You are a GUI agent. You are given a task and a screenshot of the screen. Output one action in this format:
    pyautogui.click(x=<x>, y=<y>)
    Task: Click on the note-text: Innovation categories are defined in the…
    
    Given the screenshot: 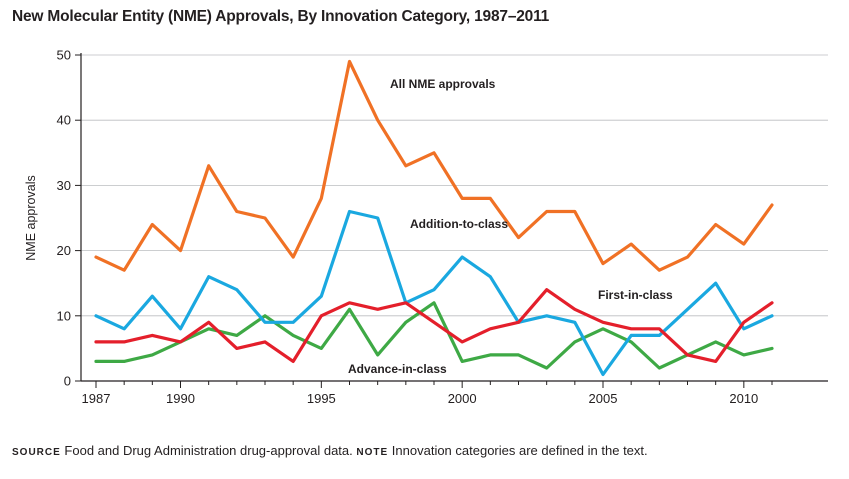 What is the action you would take?
    pyautogui.click(x=519, y=450)
    